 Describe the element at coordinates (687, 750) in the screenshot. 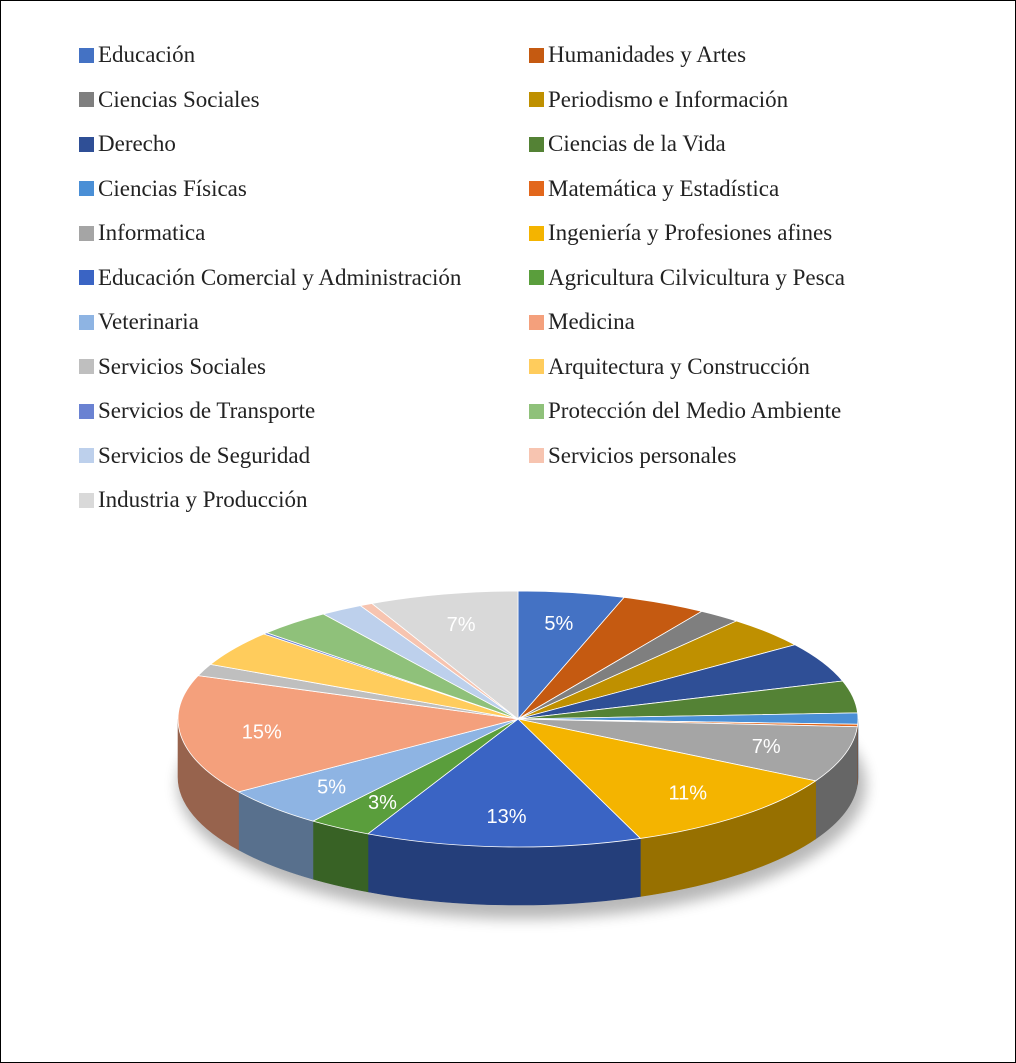

I see `slice-informatica` at that location.